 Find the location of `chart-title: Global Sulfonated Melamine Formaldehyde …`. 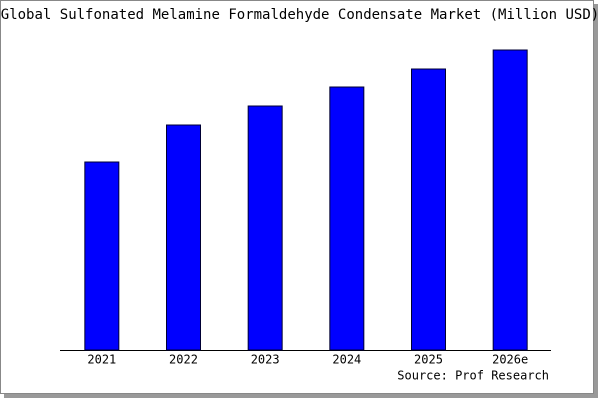

chart-title: Global Sulfonated Melamine Formaldehyde … is located at coordinates (300, 15).